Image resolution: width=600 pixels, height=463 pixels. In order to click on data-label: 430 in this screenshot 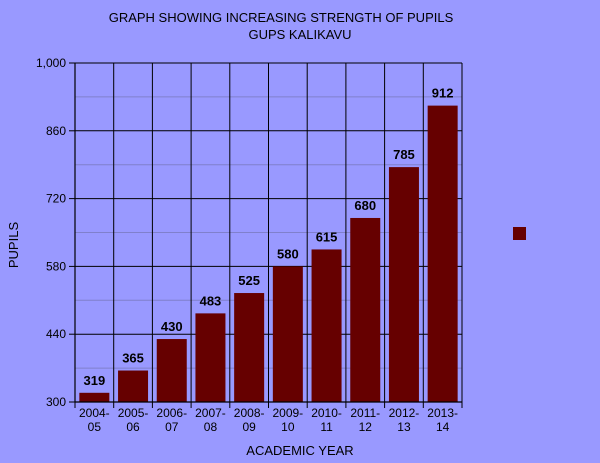, I will do `click(172, 326)`.